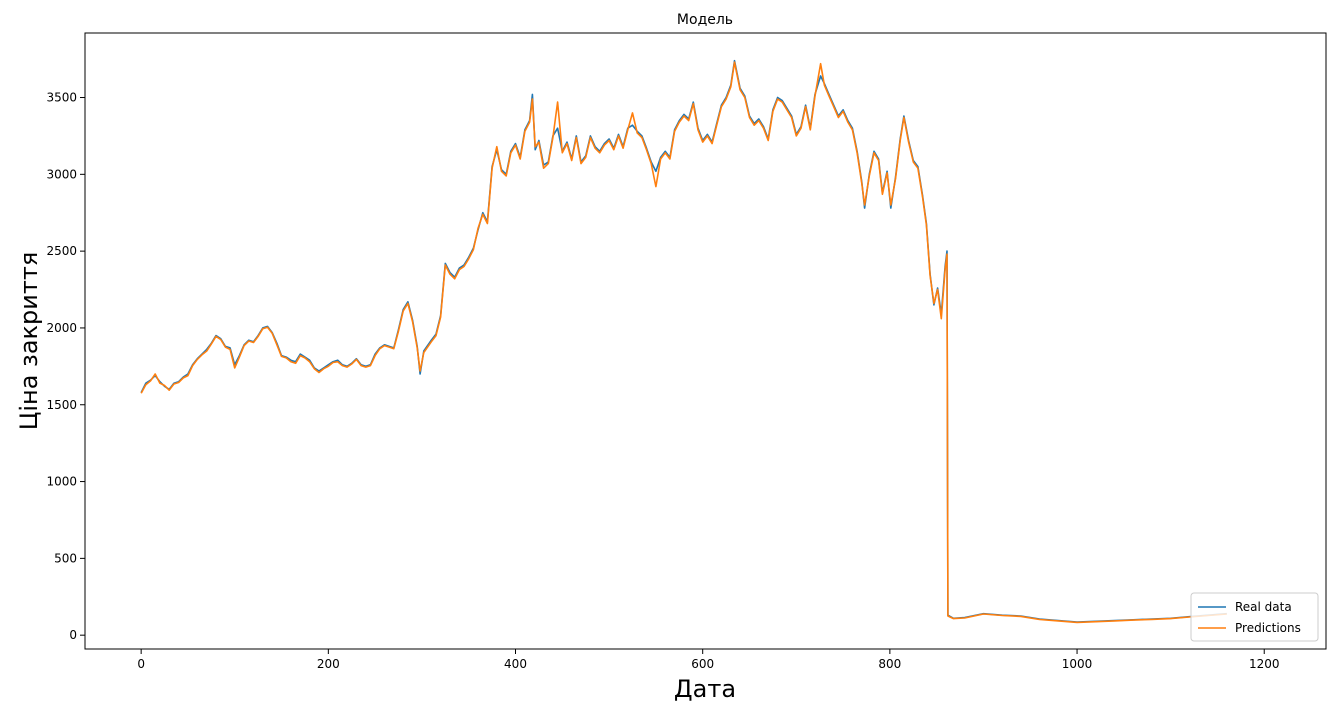  I want to click on y-tick-label: 1500, so click(61, 405).